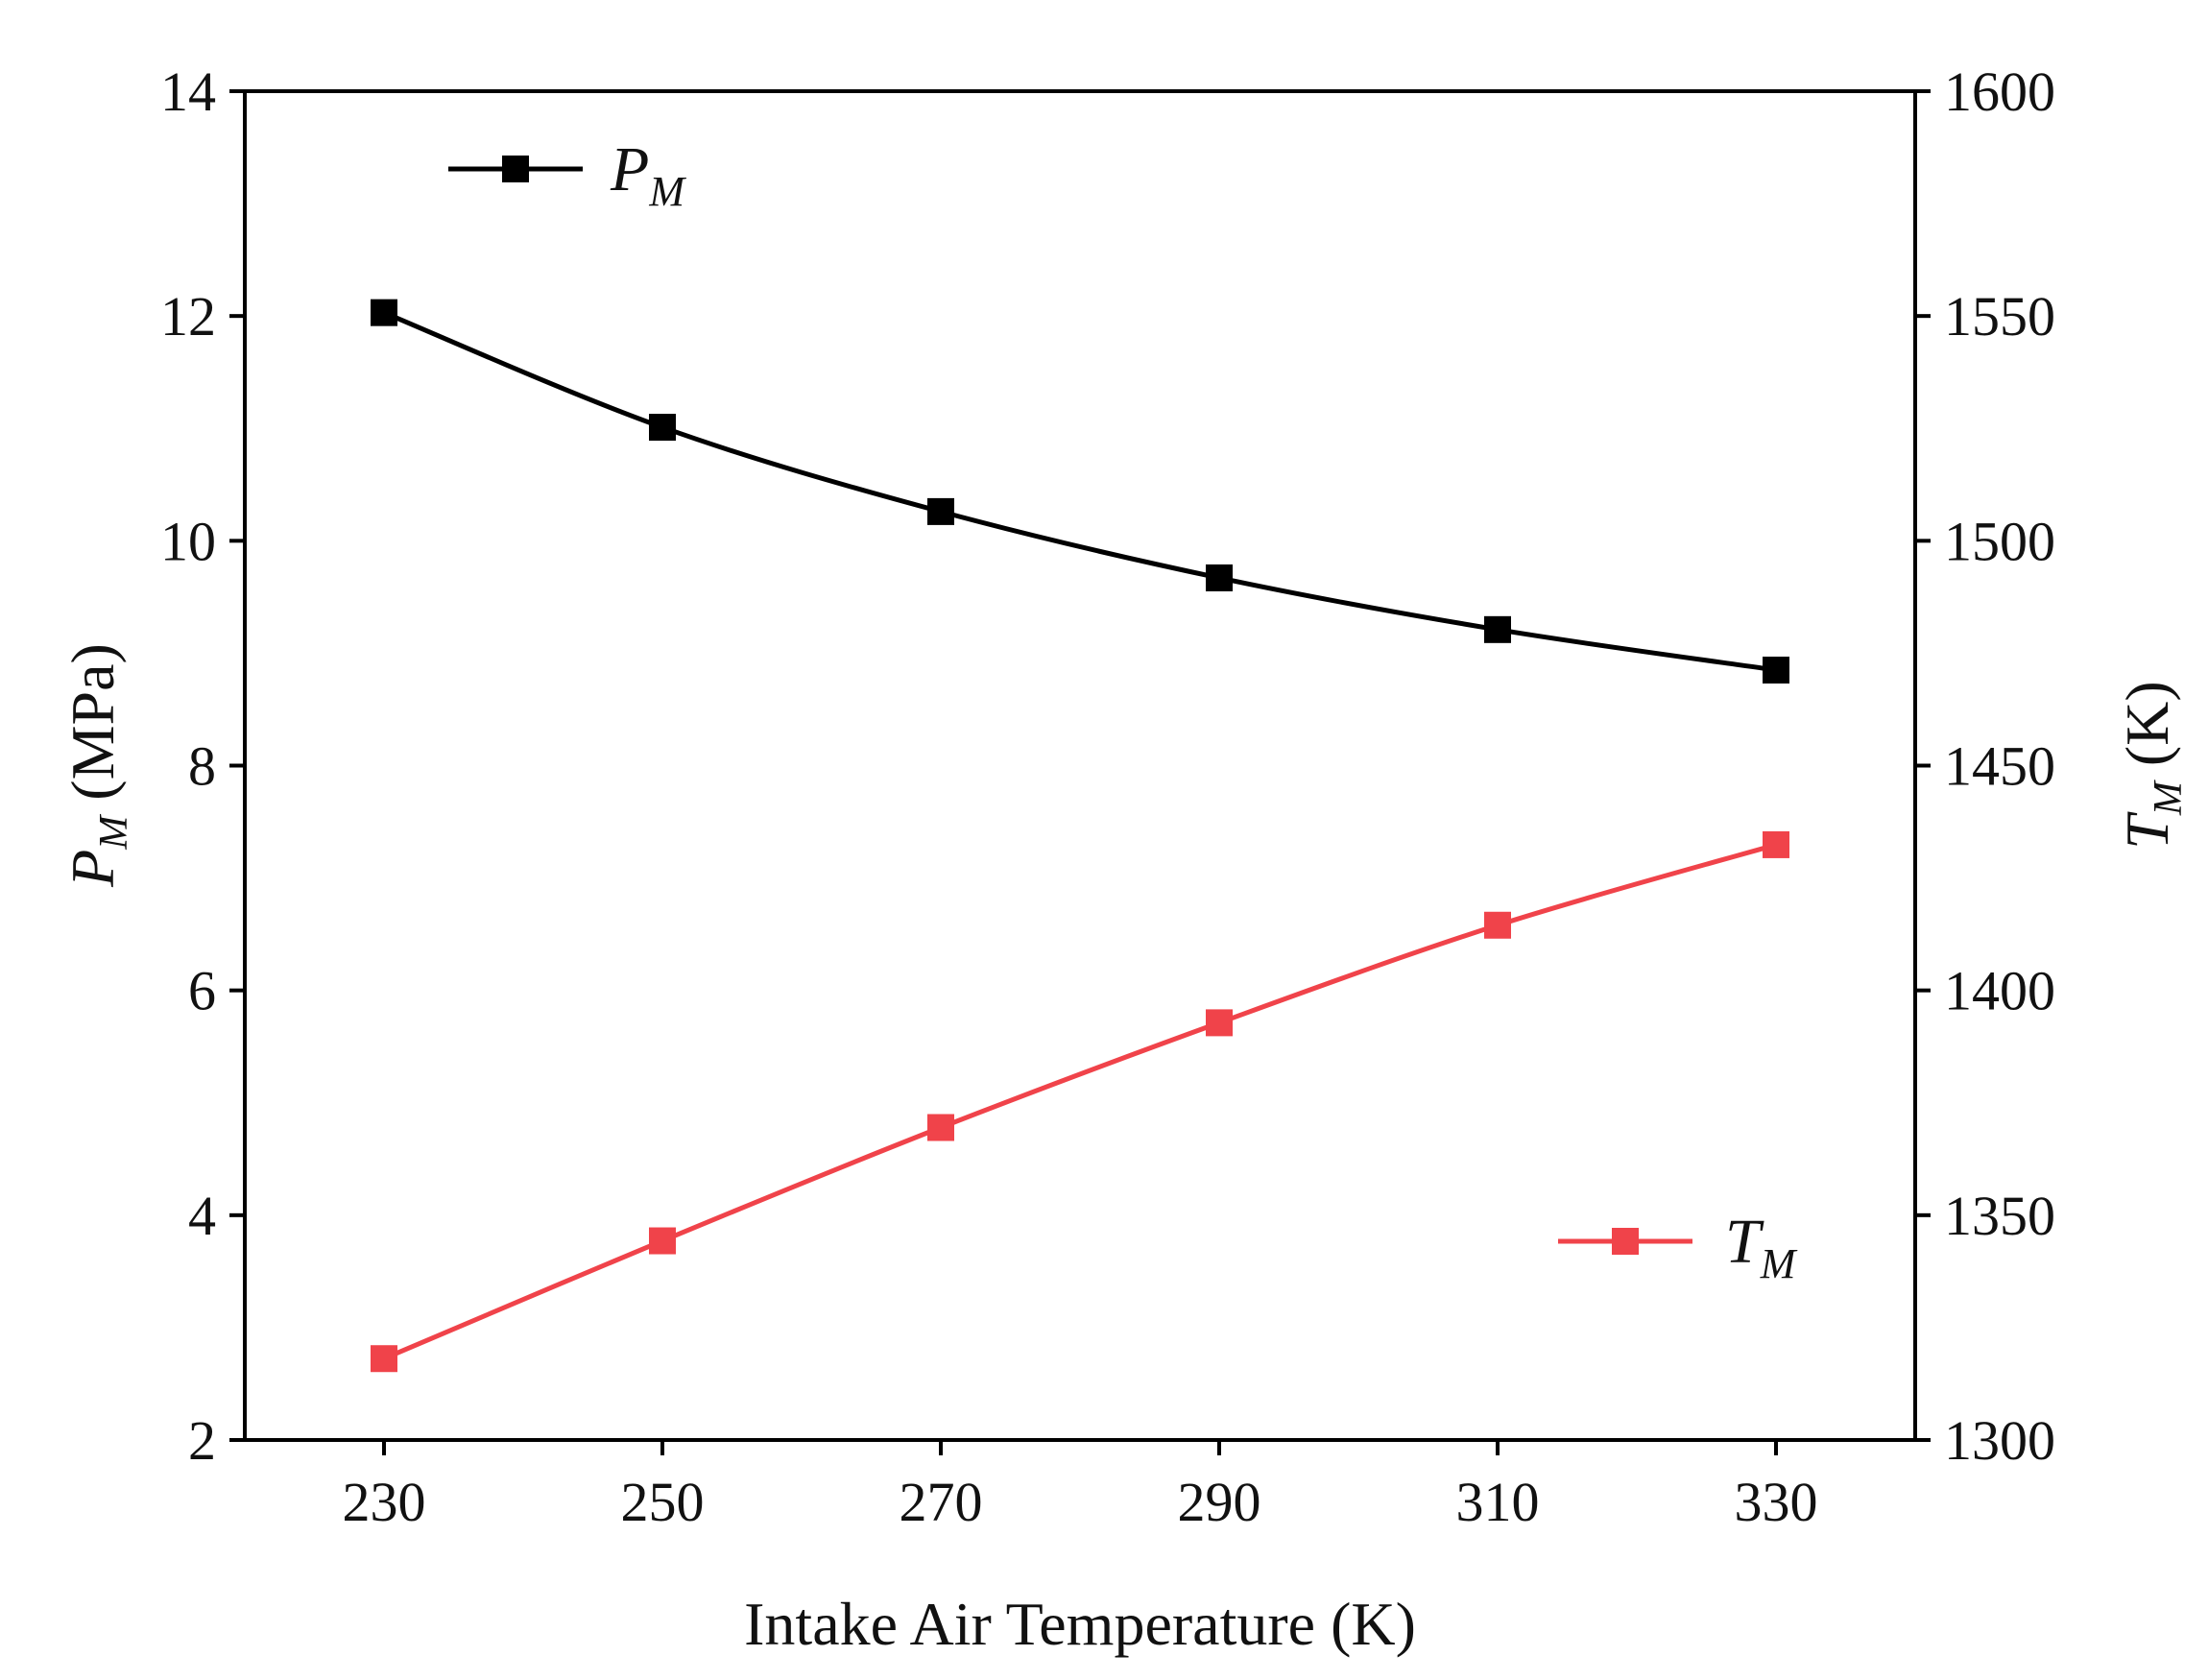  I want to click on left-y-tick-label: 14, so click(188, 91).